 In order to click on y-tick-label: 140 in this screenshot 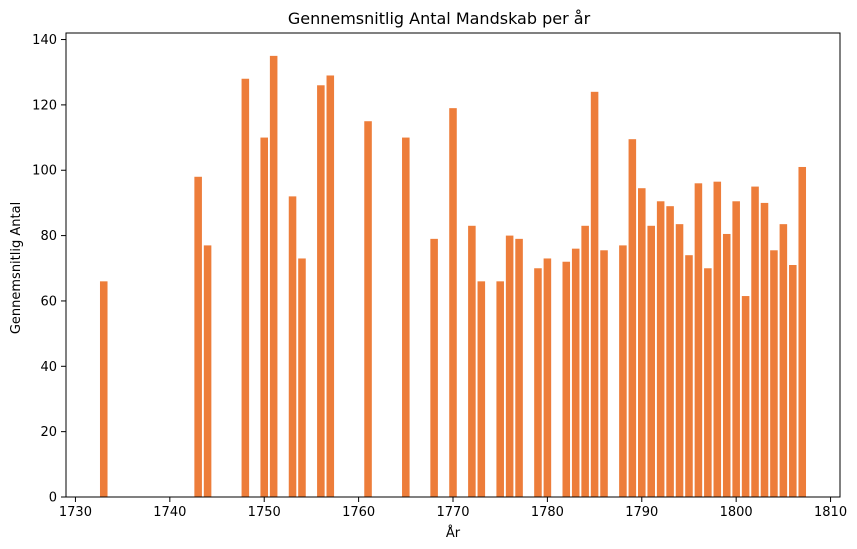, I will do `click(44, 40)`.